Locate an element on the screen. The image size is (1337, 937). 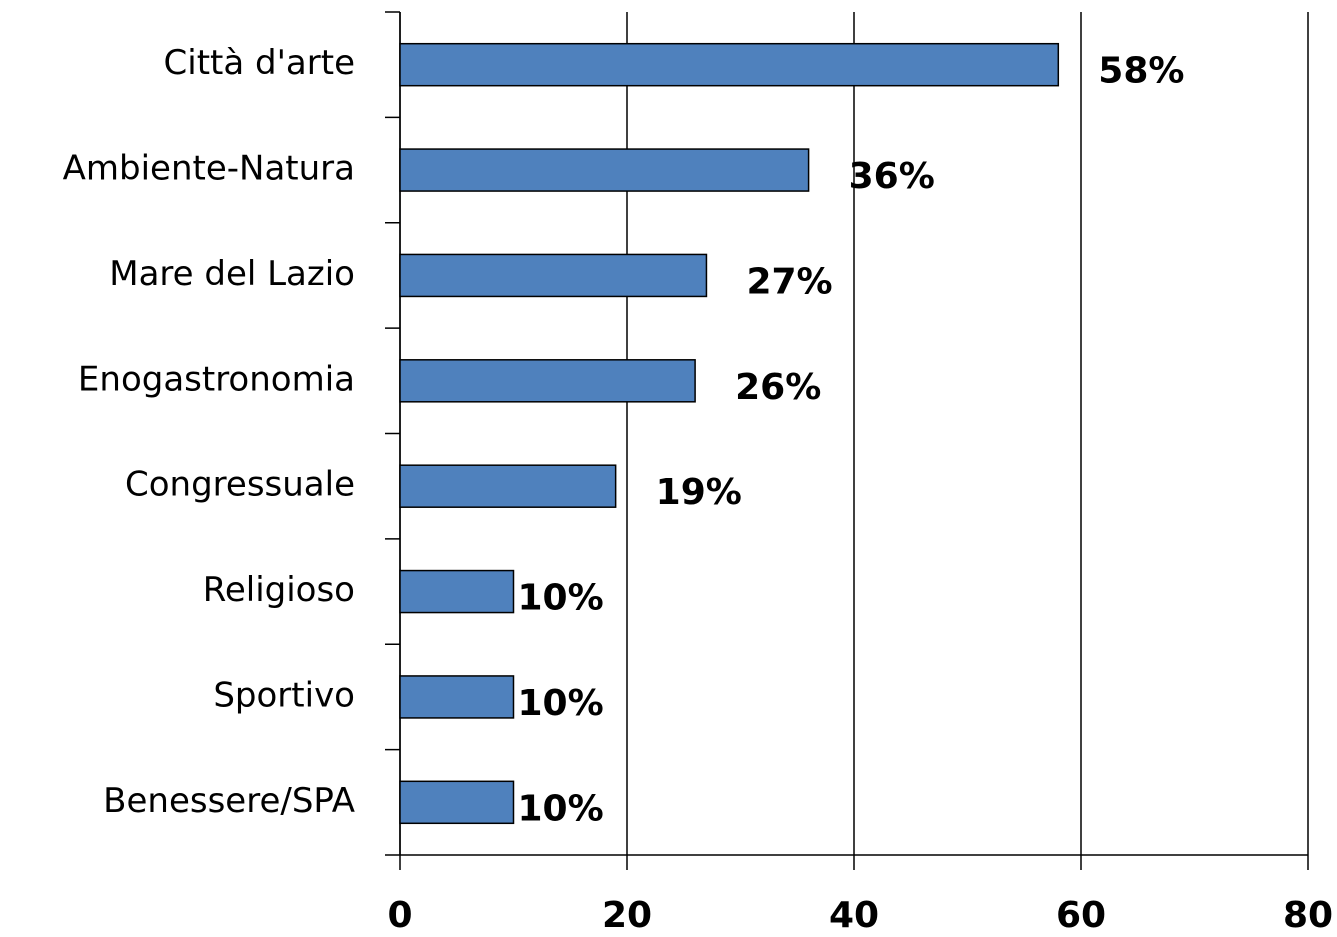
y-tick-label: Religioso is located at coordinates (279, 590).